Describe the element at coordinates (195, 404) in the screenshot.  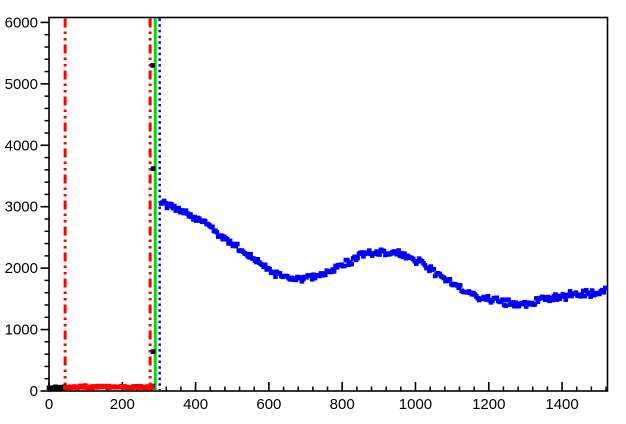
I see `x-tick-label-400: 400` at that location.